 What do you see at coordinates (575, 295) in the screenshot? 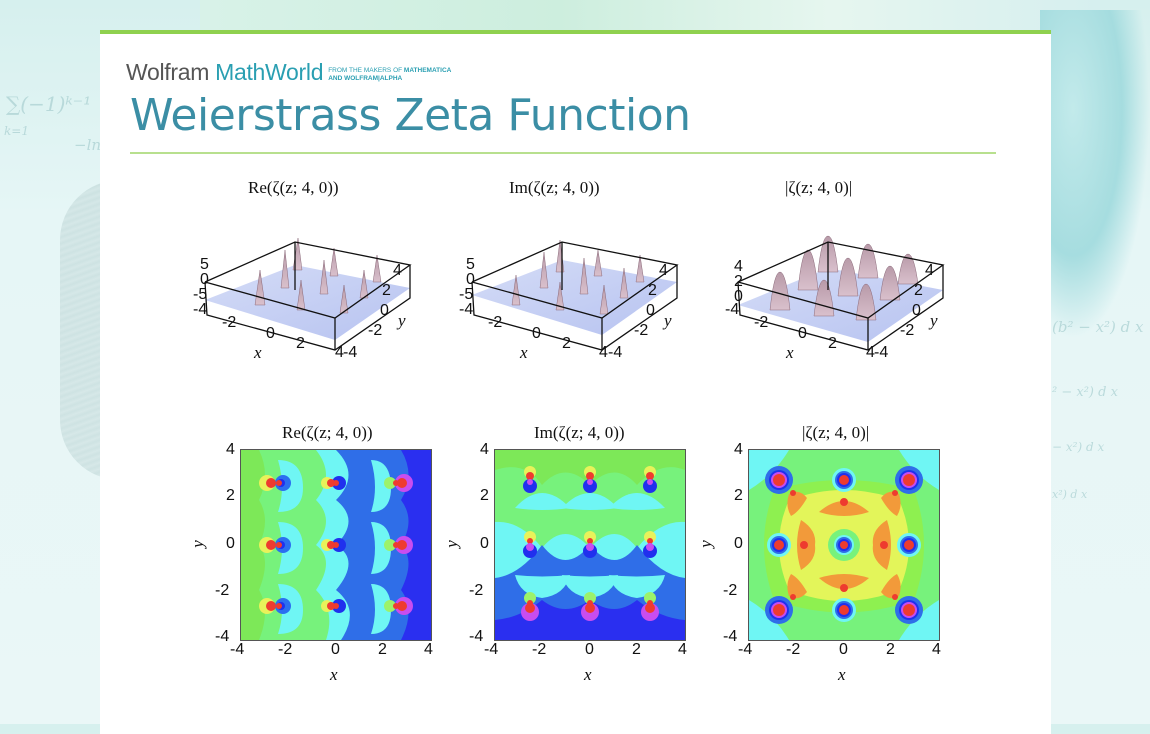
I see `plot3d-im` at bounding box center [575, 295].